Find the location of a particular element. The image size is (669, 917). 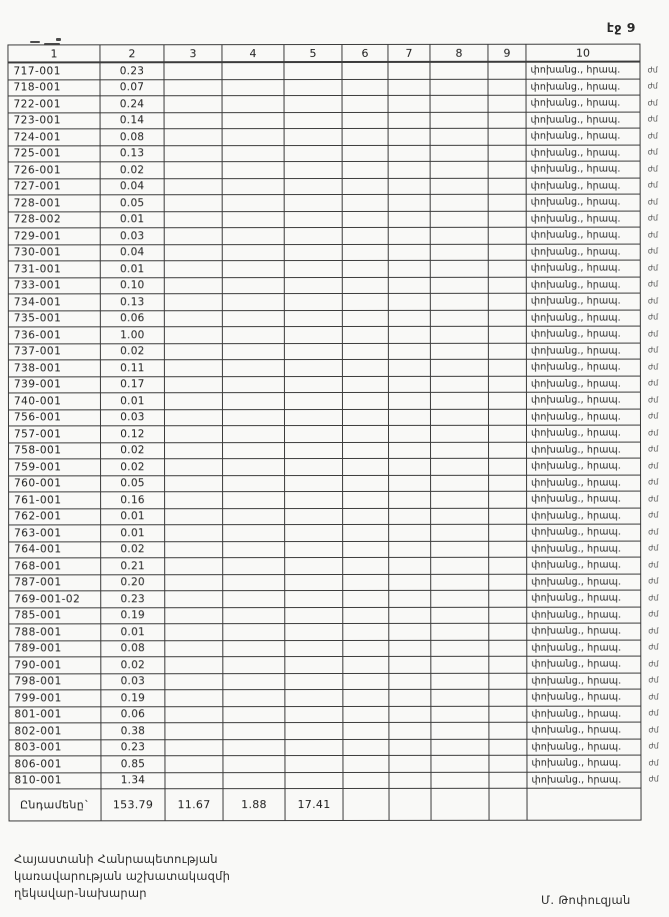

cell-code: 798-001 is located at coordinates (54, 681).